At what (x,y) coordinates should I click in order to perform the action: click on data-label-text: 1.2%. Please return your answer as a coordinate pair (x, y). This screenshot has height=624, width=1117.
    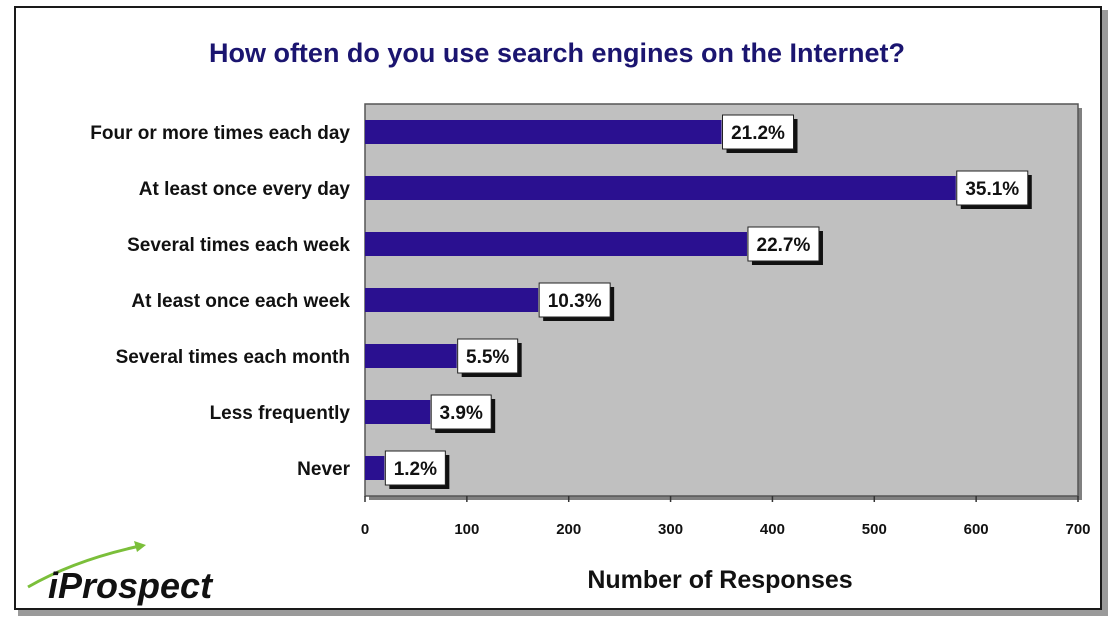
    Looking at the image, I should click on (415, 469).